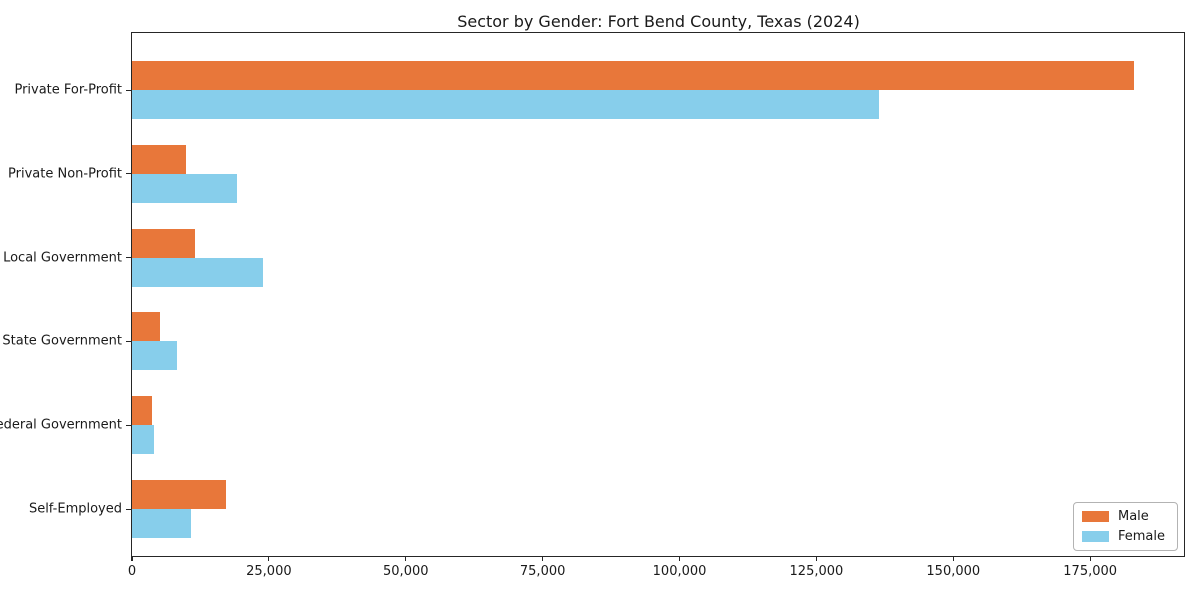  What do you see at coordinates (679, 571) in the screenshot?
I see `x-tick-label-100-000: 100,000` at bounding box center [679, 571].